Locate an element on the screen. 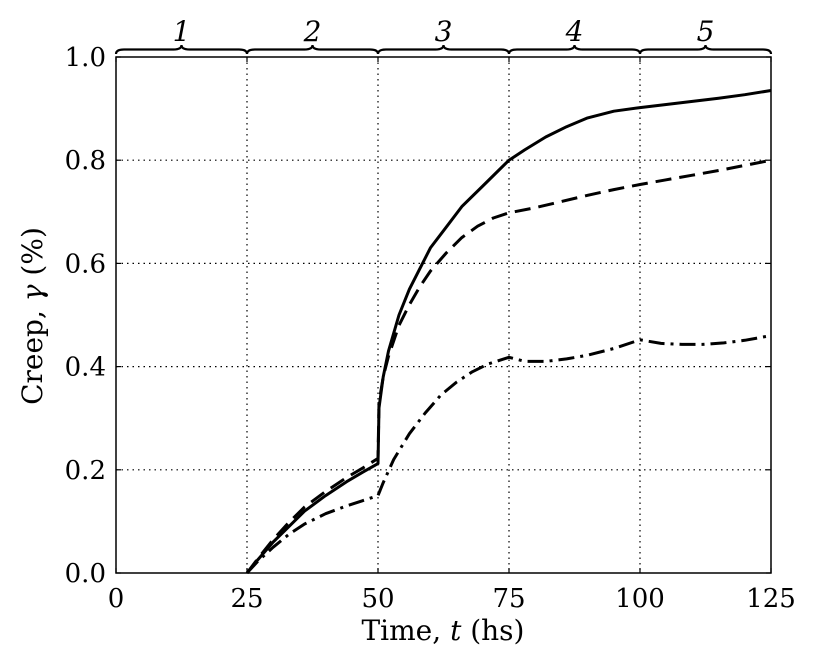 This screenshot has height=654, width=814. phase-label: 5 is located at coordinates (706, 31).